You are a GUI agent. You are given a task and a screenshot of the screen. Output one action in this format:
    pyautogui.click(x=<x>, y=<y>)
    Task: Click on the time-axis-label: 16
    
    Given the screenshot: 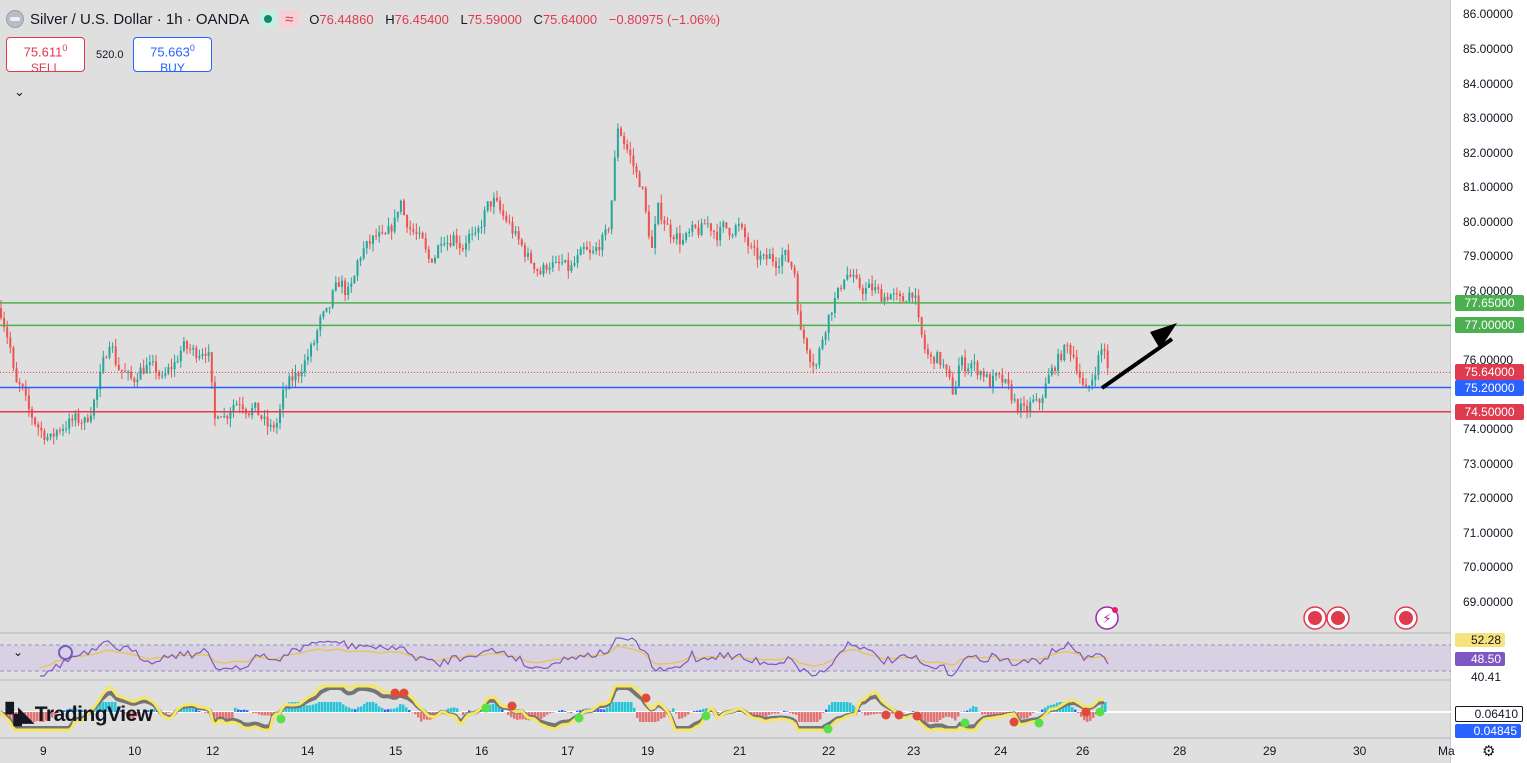 What is the action you would take?
    pyautogui.click(x=482, y=751)
    